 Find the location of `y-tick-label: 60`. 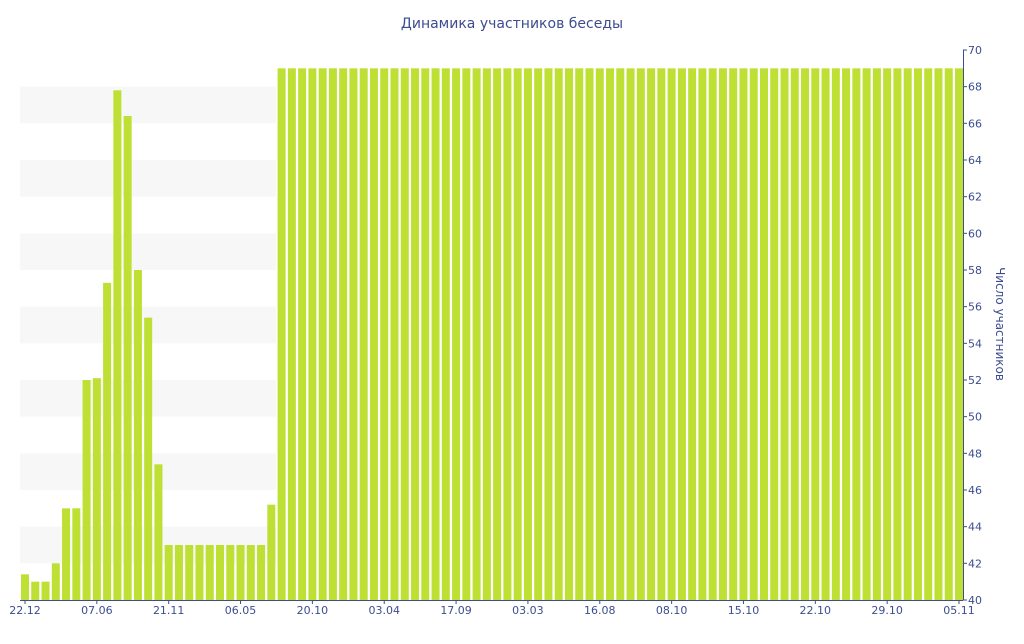

y-tick-label: 60 is located at coordinates (975, 233).